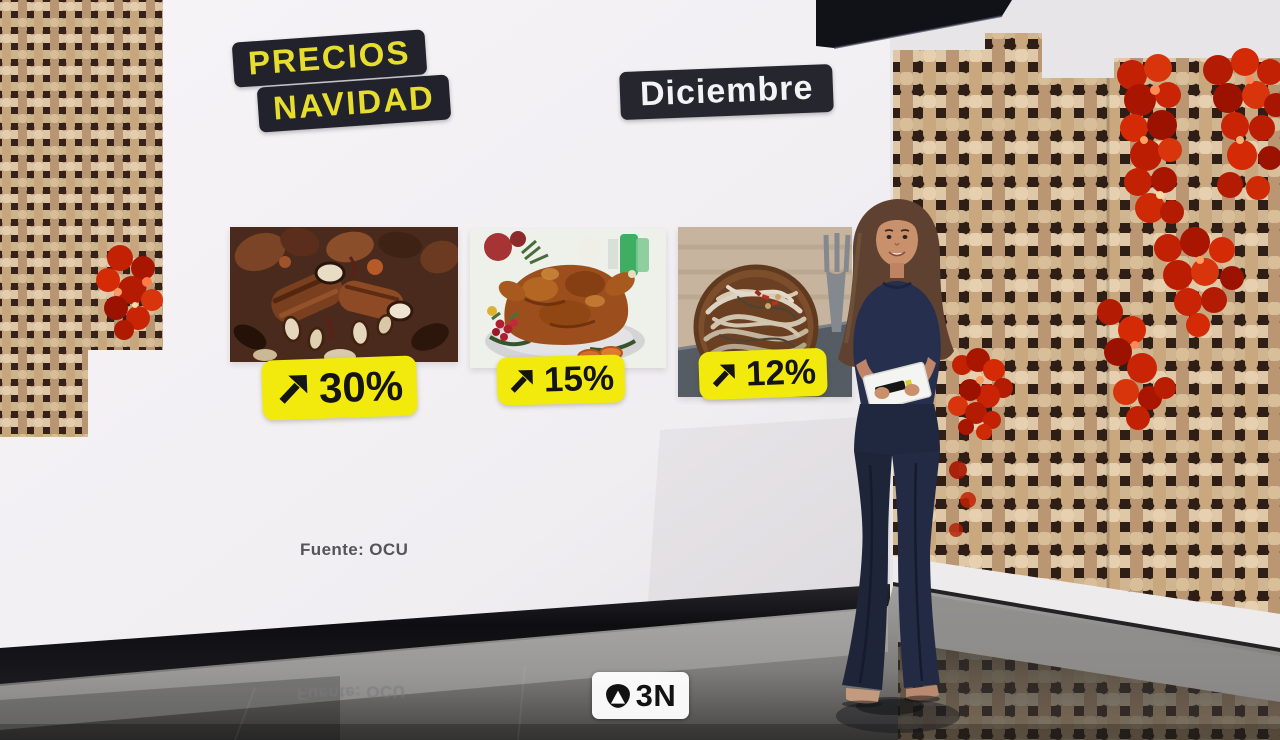 The width and height of the screenshot is (1280, 740). I want to click on source-caption-reflection: Fuente: OCU, so click(351, 692).